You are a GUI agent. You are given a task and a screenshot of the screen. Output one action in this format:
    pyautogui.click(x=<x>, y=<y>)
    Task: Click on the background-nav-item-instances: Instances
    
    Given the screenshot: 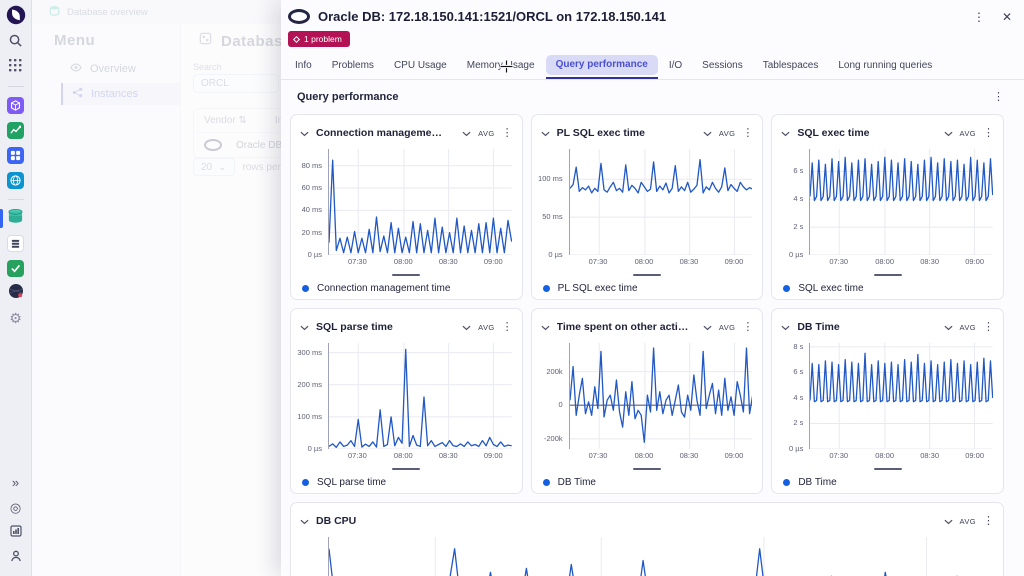 What is the action you would take?
    pyautogui.click(x=155, y=94)
    